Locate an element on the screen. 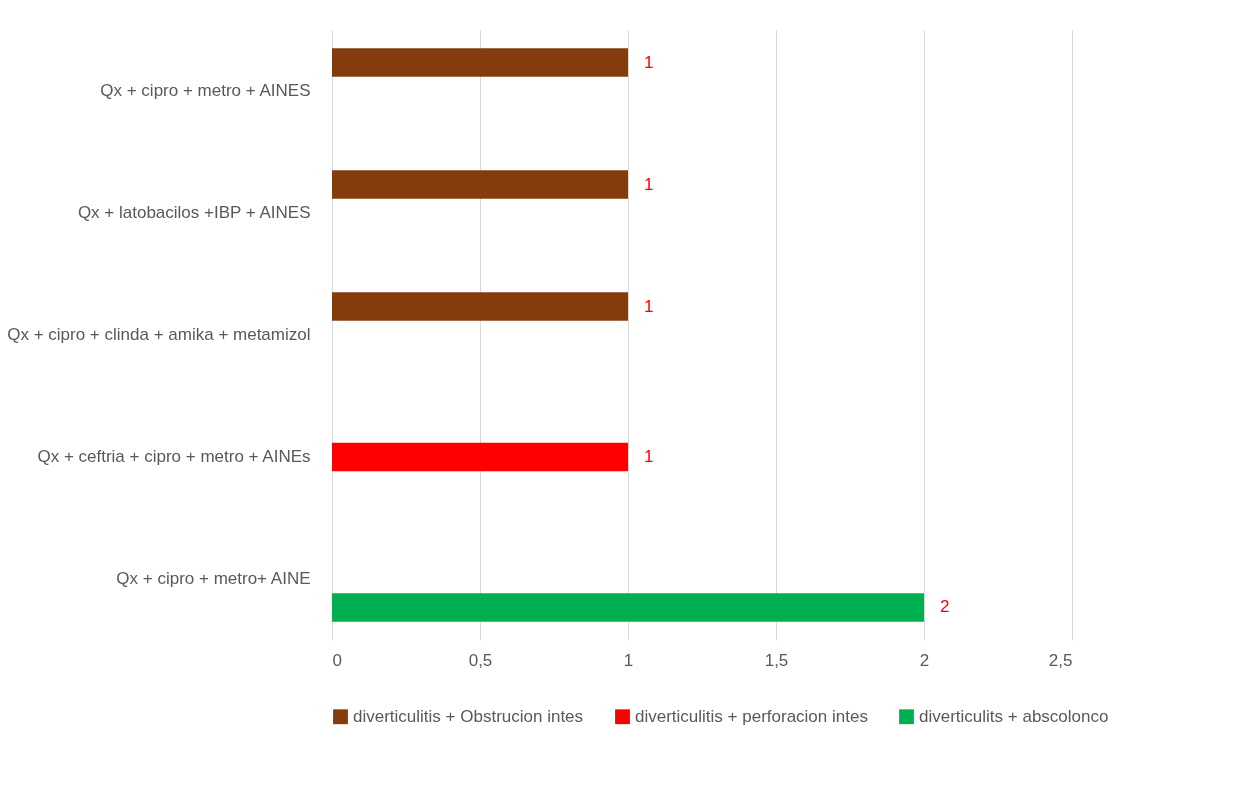 This screenshot has width=1234, height=799. legend-label: diverticulitis + perforacion intes is located at coordinates (751, 716).